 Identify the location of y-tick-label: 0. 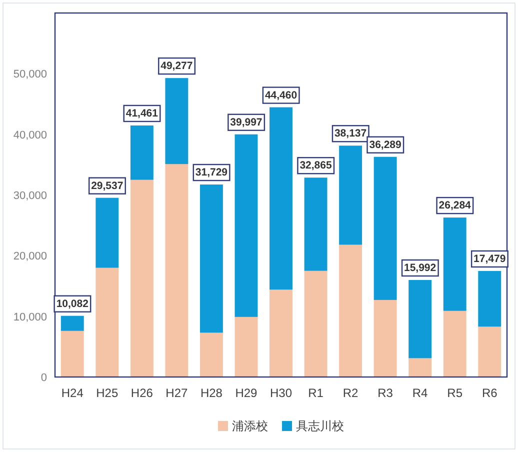
(43, 378).